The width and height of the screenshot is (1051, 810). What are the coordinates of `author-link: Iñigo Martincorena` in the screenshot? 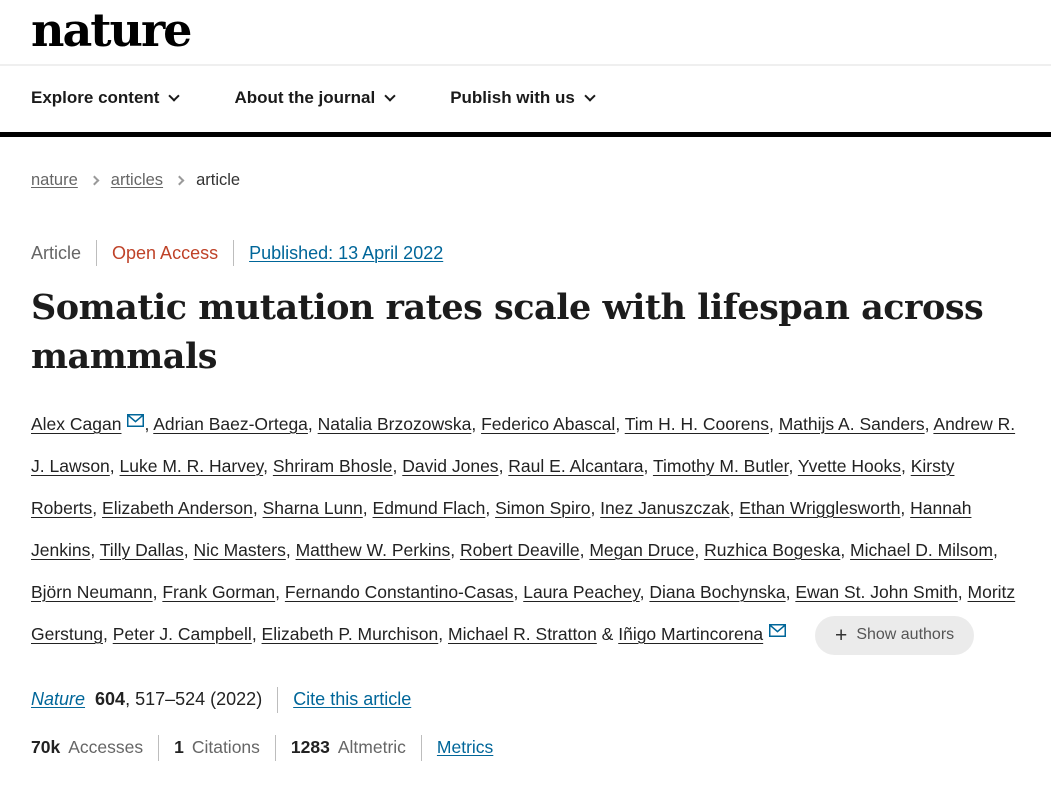 It's located at (691, 633).